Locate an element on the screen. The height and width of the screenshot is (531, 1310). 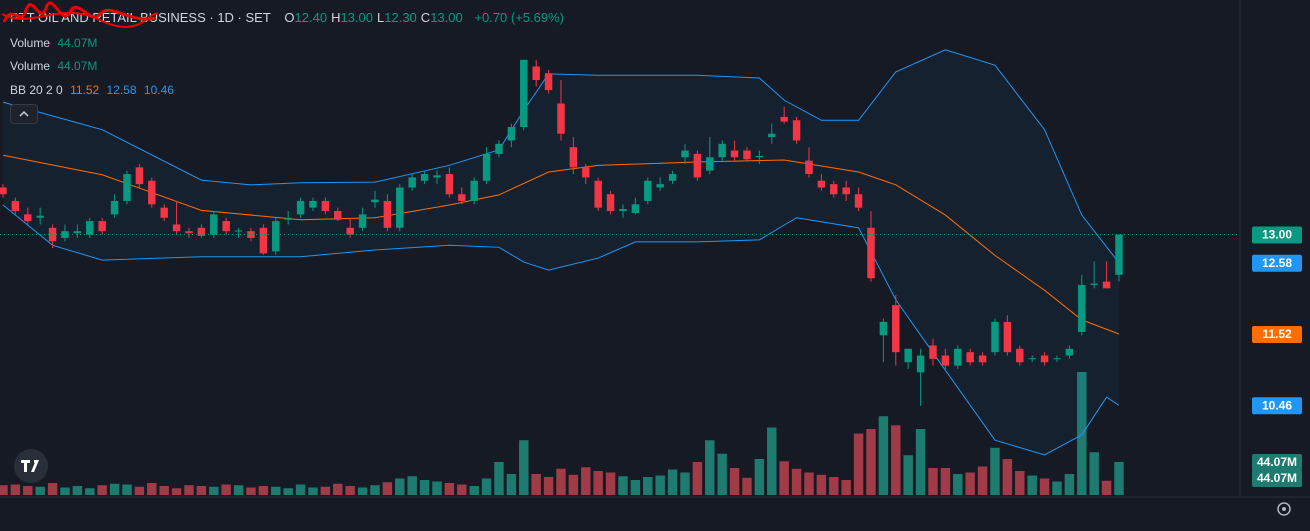
indicator-value: 44.07M is located at coordinates (77, 66).